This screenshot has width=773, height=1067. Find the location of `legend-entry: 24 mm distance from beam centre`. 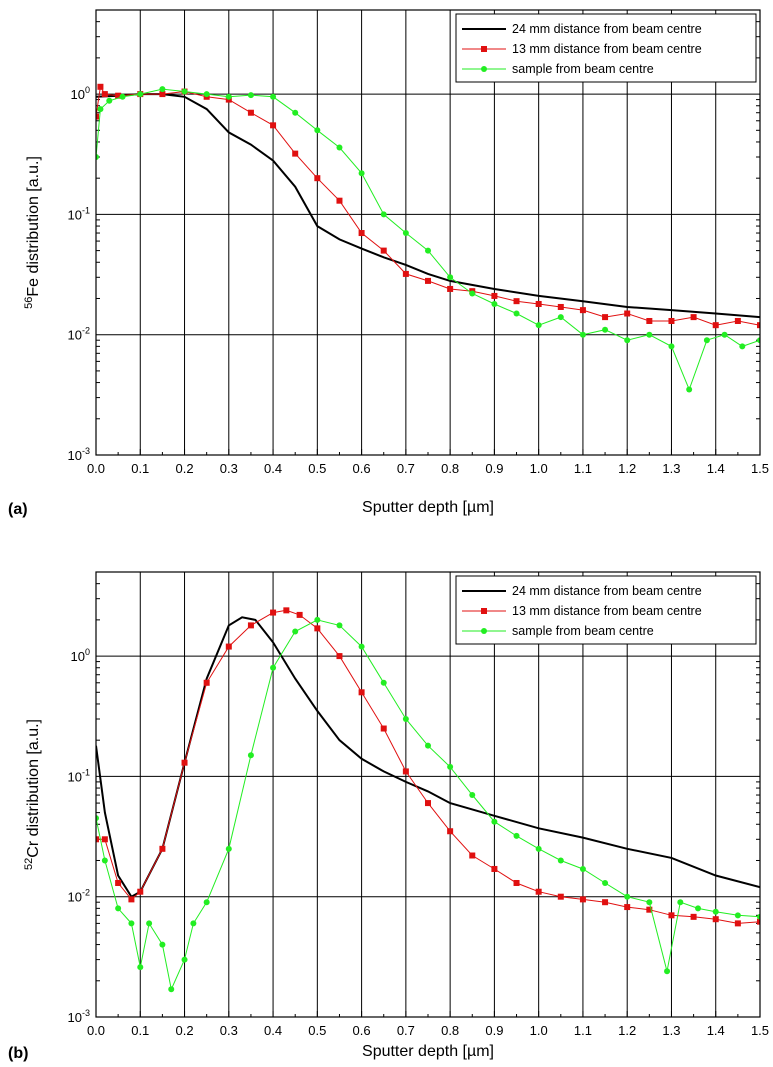

legend-entry: 24 mm distance from beam centre is located at coordinates (607, 591).